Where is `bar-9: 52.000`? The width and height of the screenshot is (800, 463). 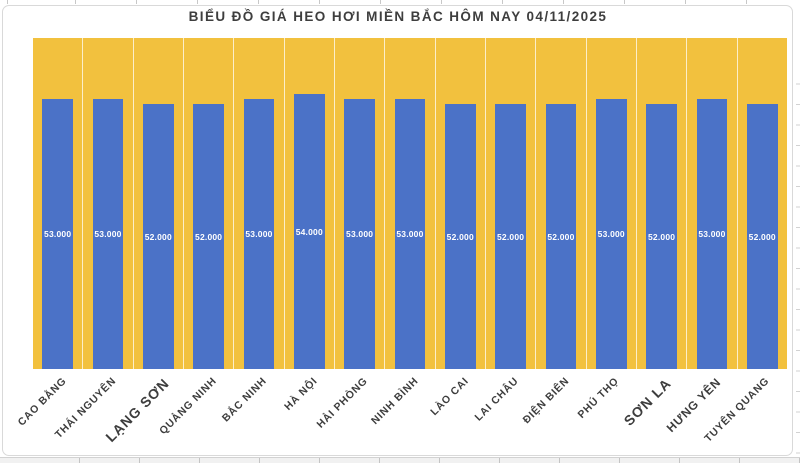
bar-9: 52.000 is located at coordinates (460, 236).